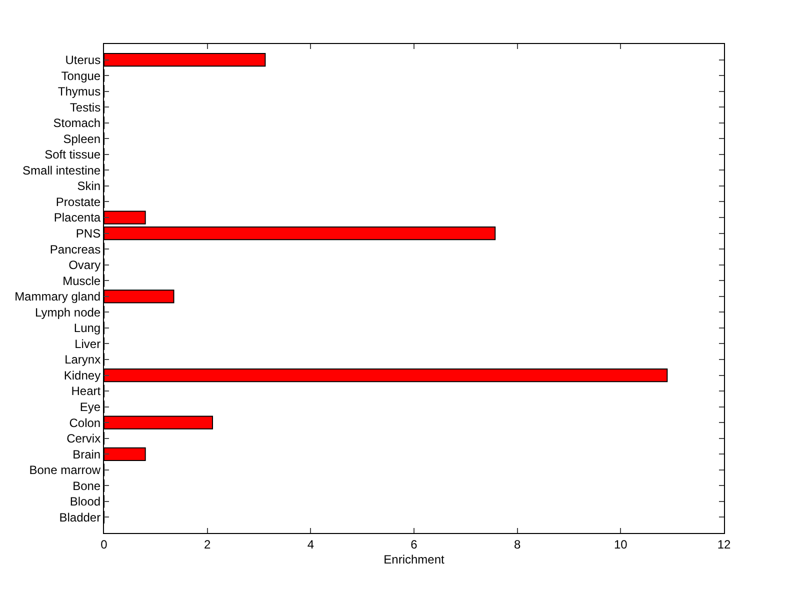  What do you see at coordinates (67, 312) in the screenshot?
I see `y-tick-label: Lymph node` at bounding box center [67, 312].